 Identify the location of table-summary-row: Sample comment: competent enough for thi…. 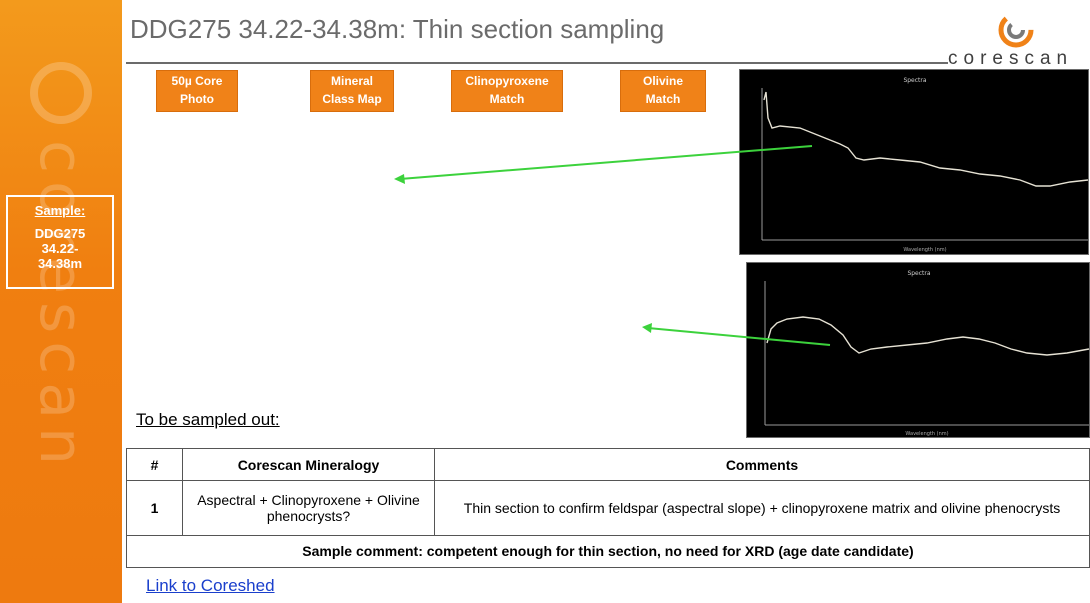
(608, 551).